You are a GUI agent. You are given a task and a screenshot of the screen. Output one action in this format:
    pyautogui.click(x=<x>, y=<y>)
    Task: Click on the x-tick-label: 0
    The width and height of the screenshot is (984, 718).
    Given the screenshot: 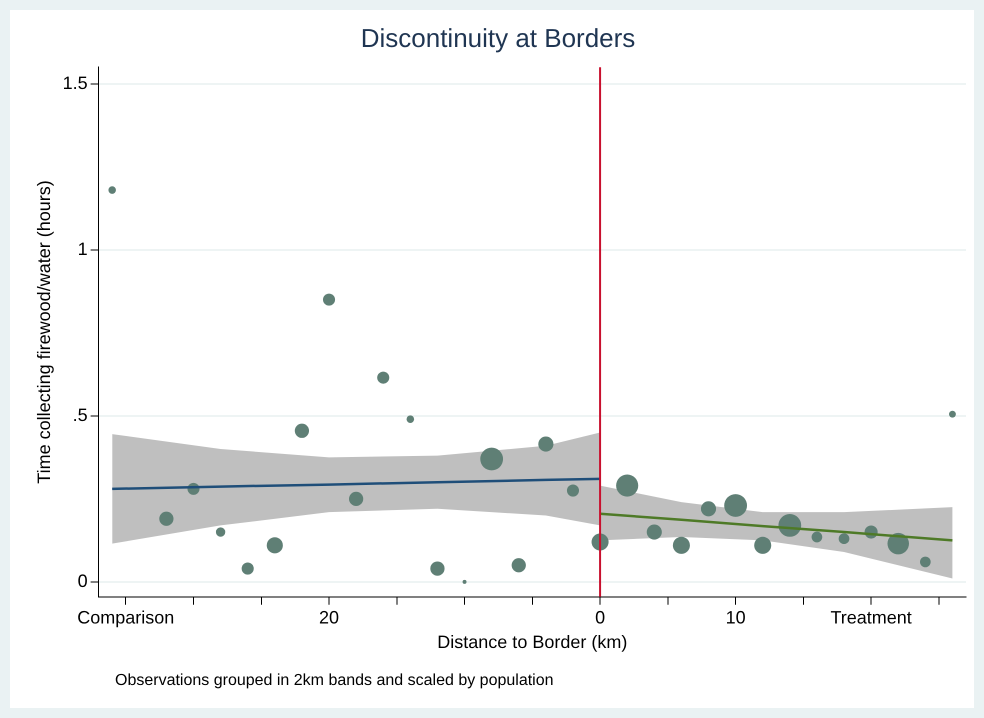 What is the action you would take?
    pyautogui.click(x=600, y=618)
    